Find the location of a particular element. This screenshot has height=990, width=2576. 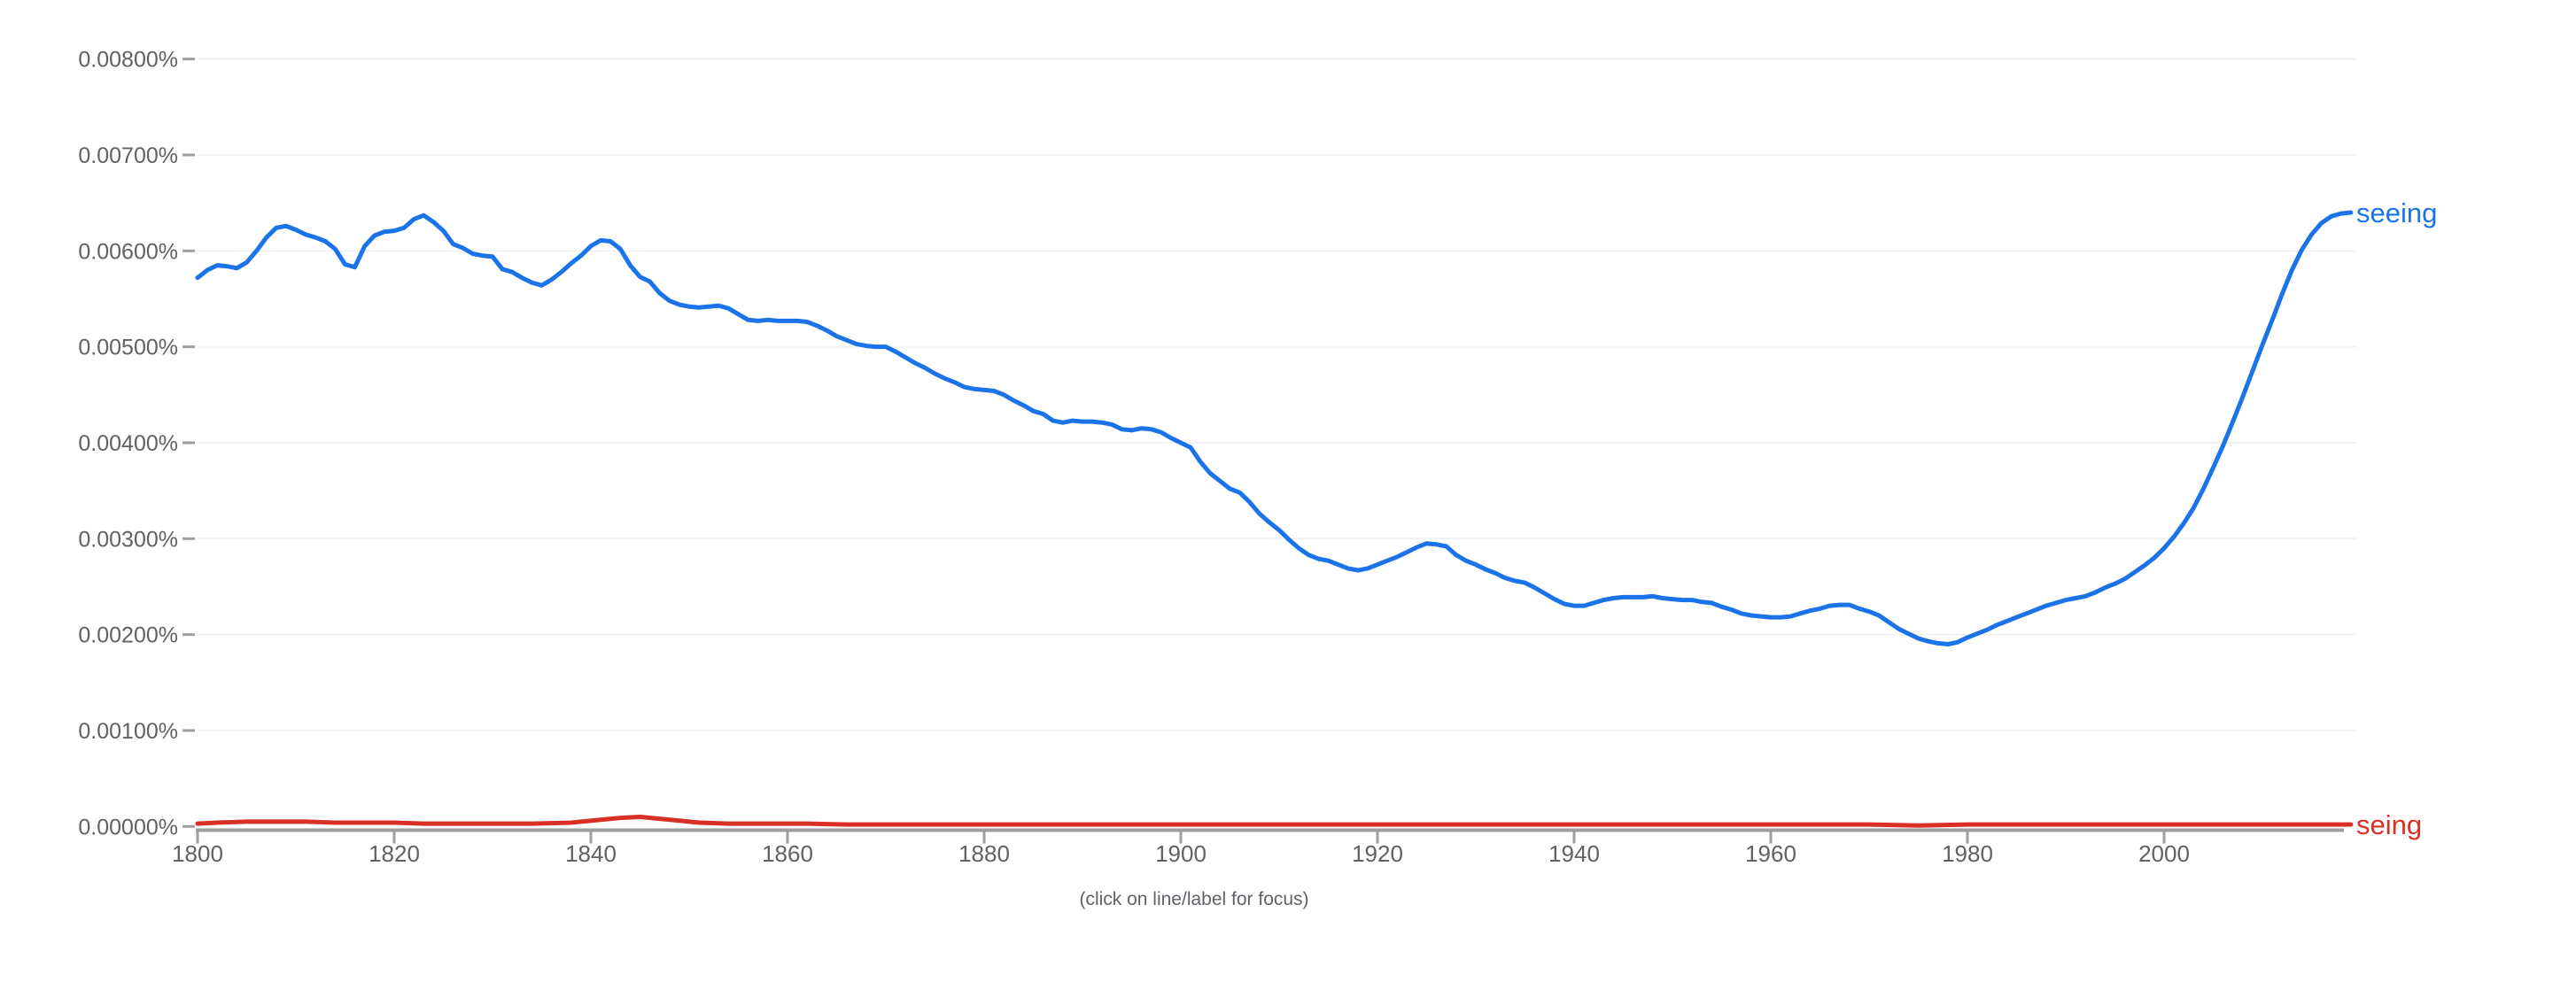

x-tick-label: 1800 is located at coordinates (197, 853).